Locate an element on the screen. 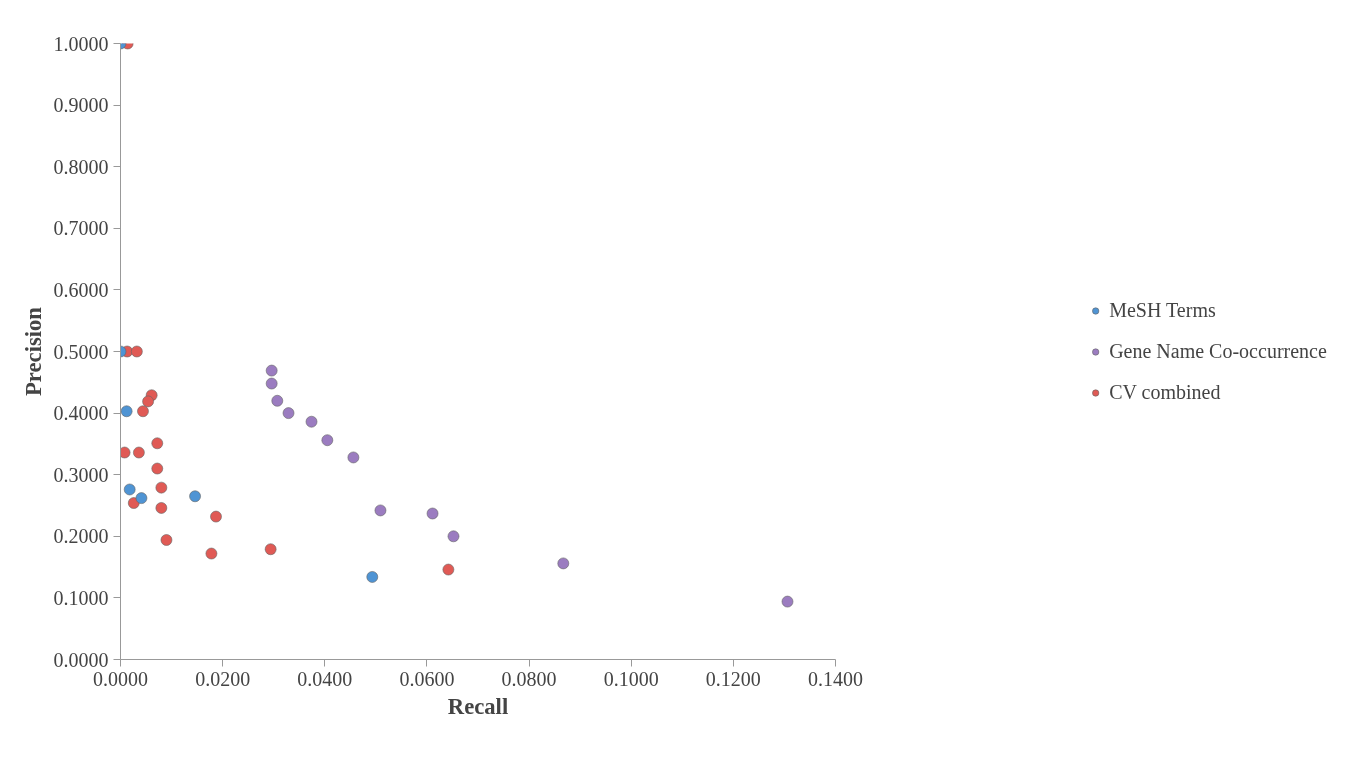 The image size is (1357, 783). legend-label: MeSH Terms is located at coordinates (1162, 310).